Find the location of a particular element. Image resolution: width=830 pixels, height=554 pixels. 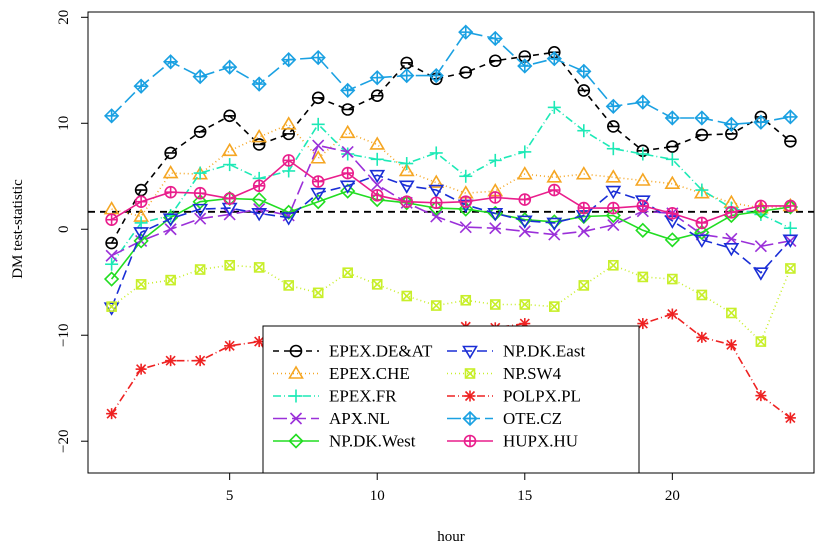

series-np-sw4 is located at coordinates (451, 303).